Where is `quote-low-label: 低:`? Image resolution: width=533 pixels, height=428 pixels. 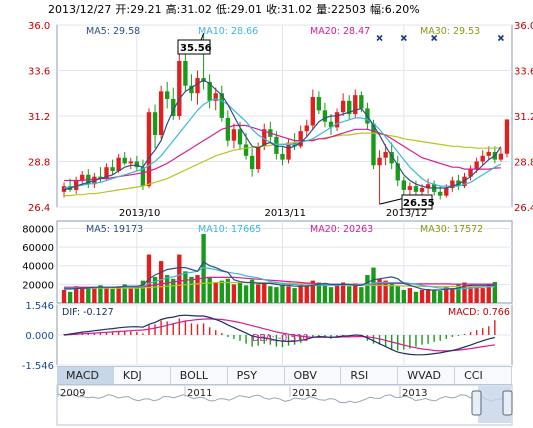 quote-low-label: 低: is located at coordinates (223, 9).